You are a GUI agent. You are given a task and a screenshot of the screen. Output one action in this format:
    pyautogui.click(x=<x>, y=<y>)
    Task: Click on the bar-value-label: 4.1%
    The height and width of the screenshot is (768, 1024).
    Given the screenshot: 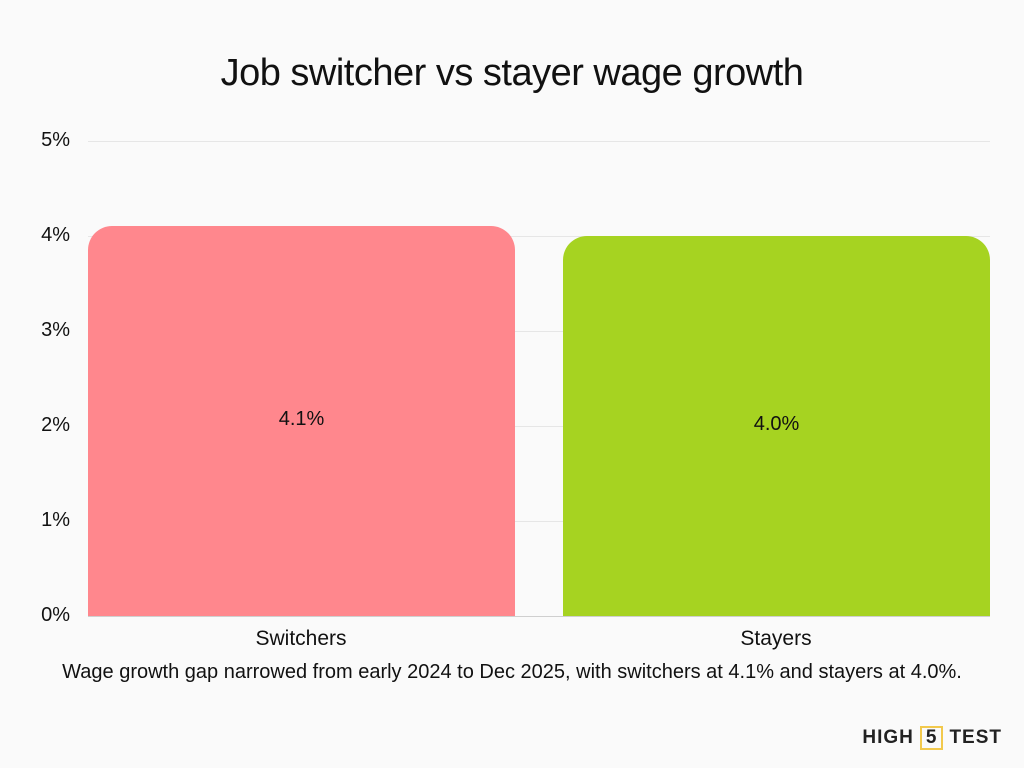 What is the action you would take?
    pyautogui.click(x=301, y=419)
    